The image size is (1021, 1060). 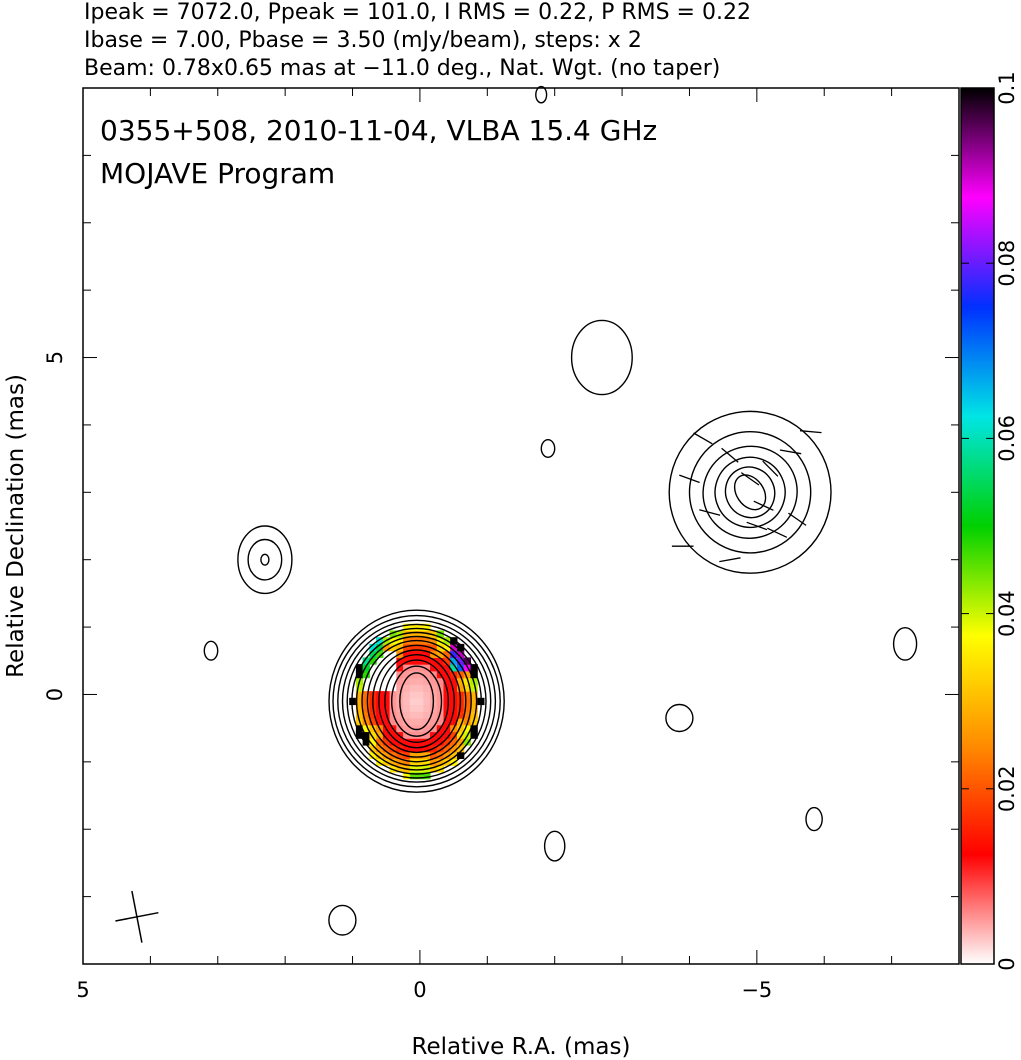 I want to click on y-axis-label: Relative Declination (mas), so click(x=16, y=526).